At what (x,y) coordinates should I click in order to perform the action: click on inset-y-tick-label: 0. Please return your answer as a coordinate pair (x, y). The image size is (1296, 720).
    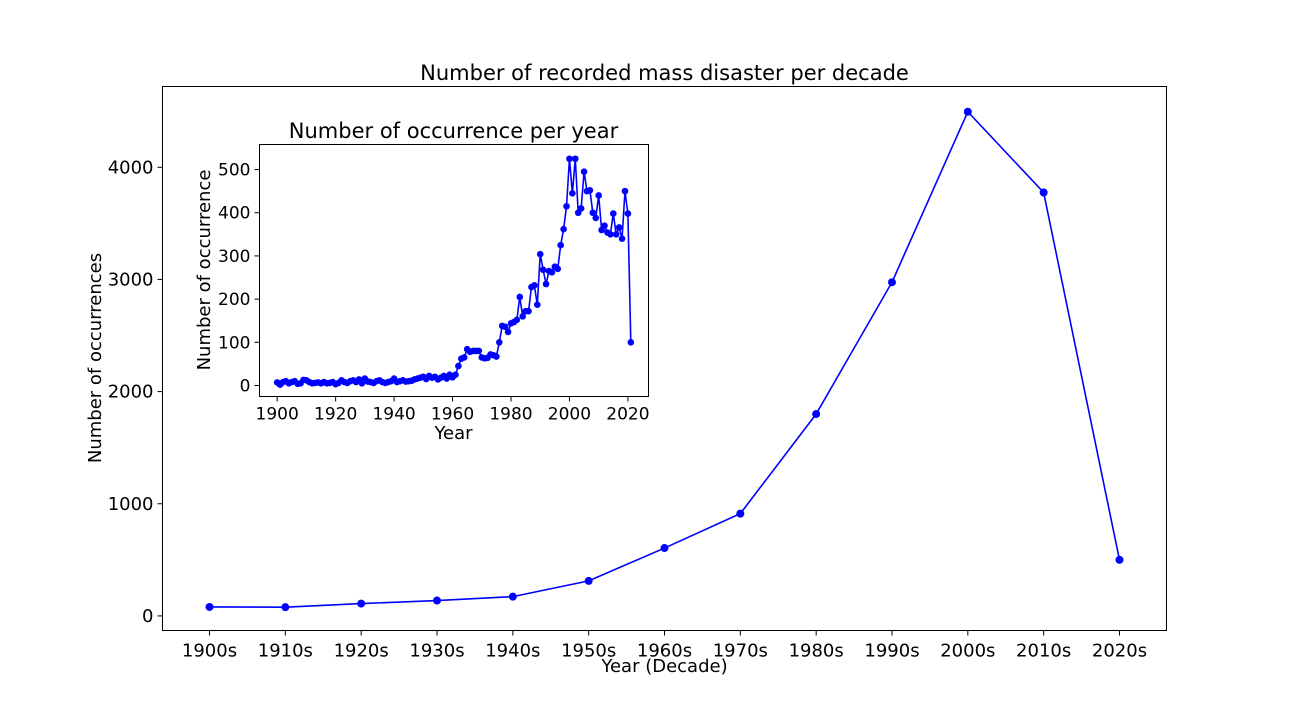
    Looking at the image, I should click on (245, 386).